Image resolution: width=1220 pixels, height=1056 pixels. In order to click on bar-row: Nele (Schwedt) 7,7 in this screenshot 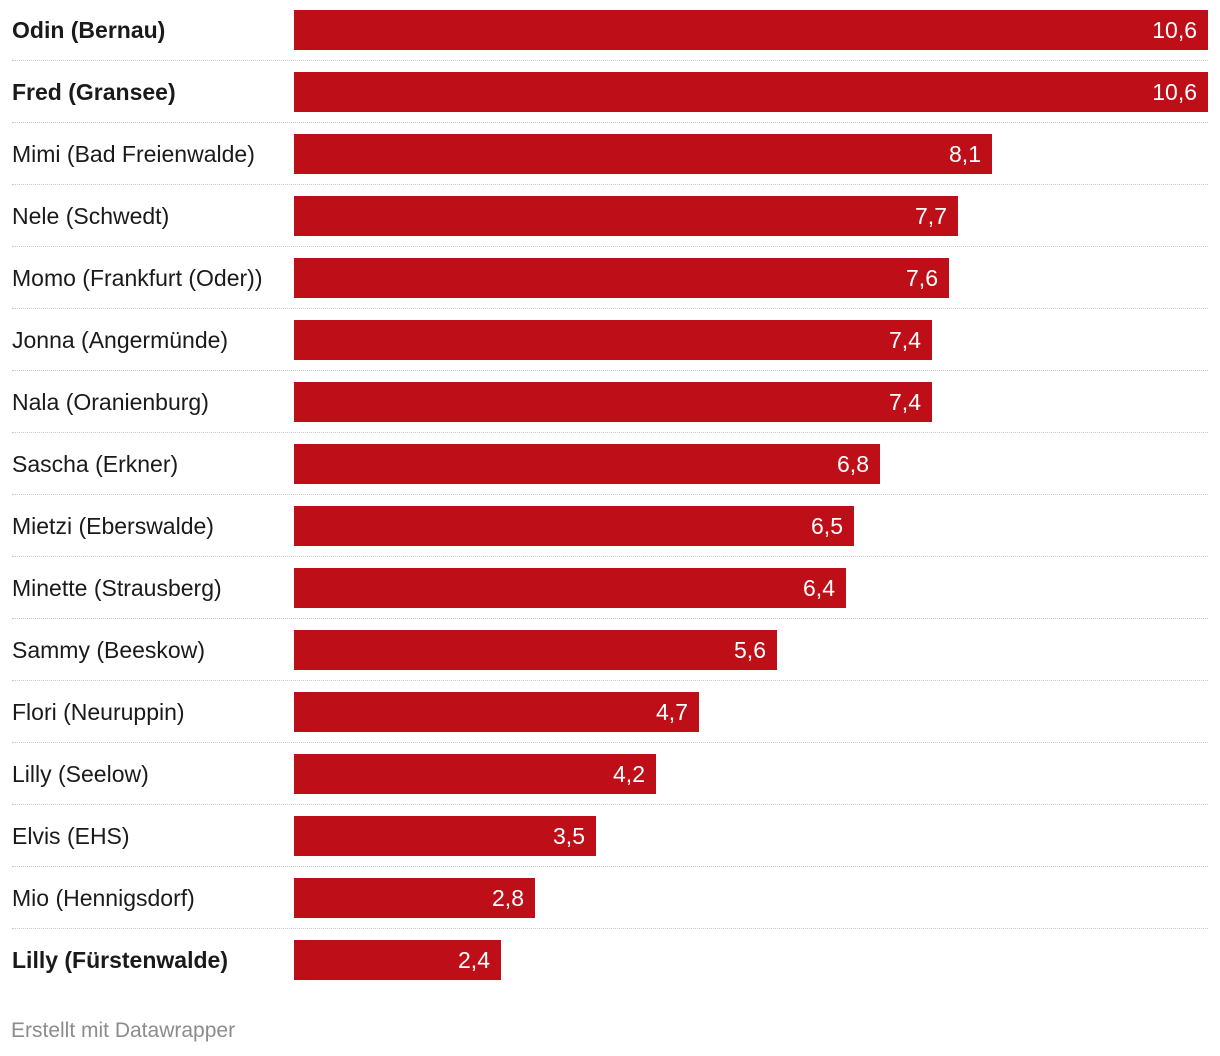, I will do `click(610, 227)`.